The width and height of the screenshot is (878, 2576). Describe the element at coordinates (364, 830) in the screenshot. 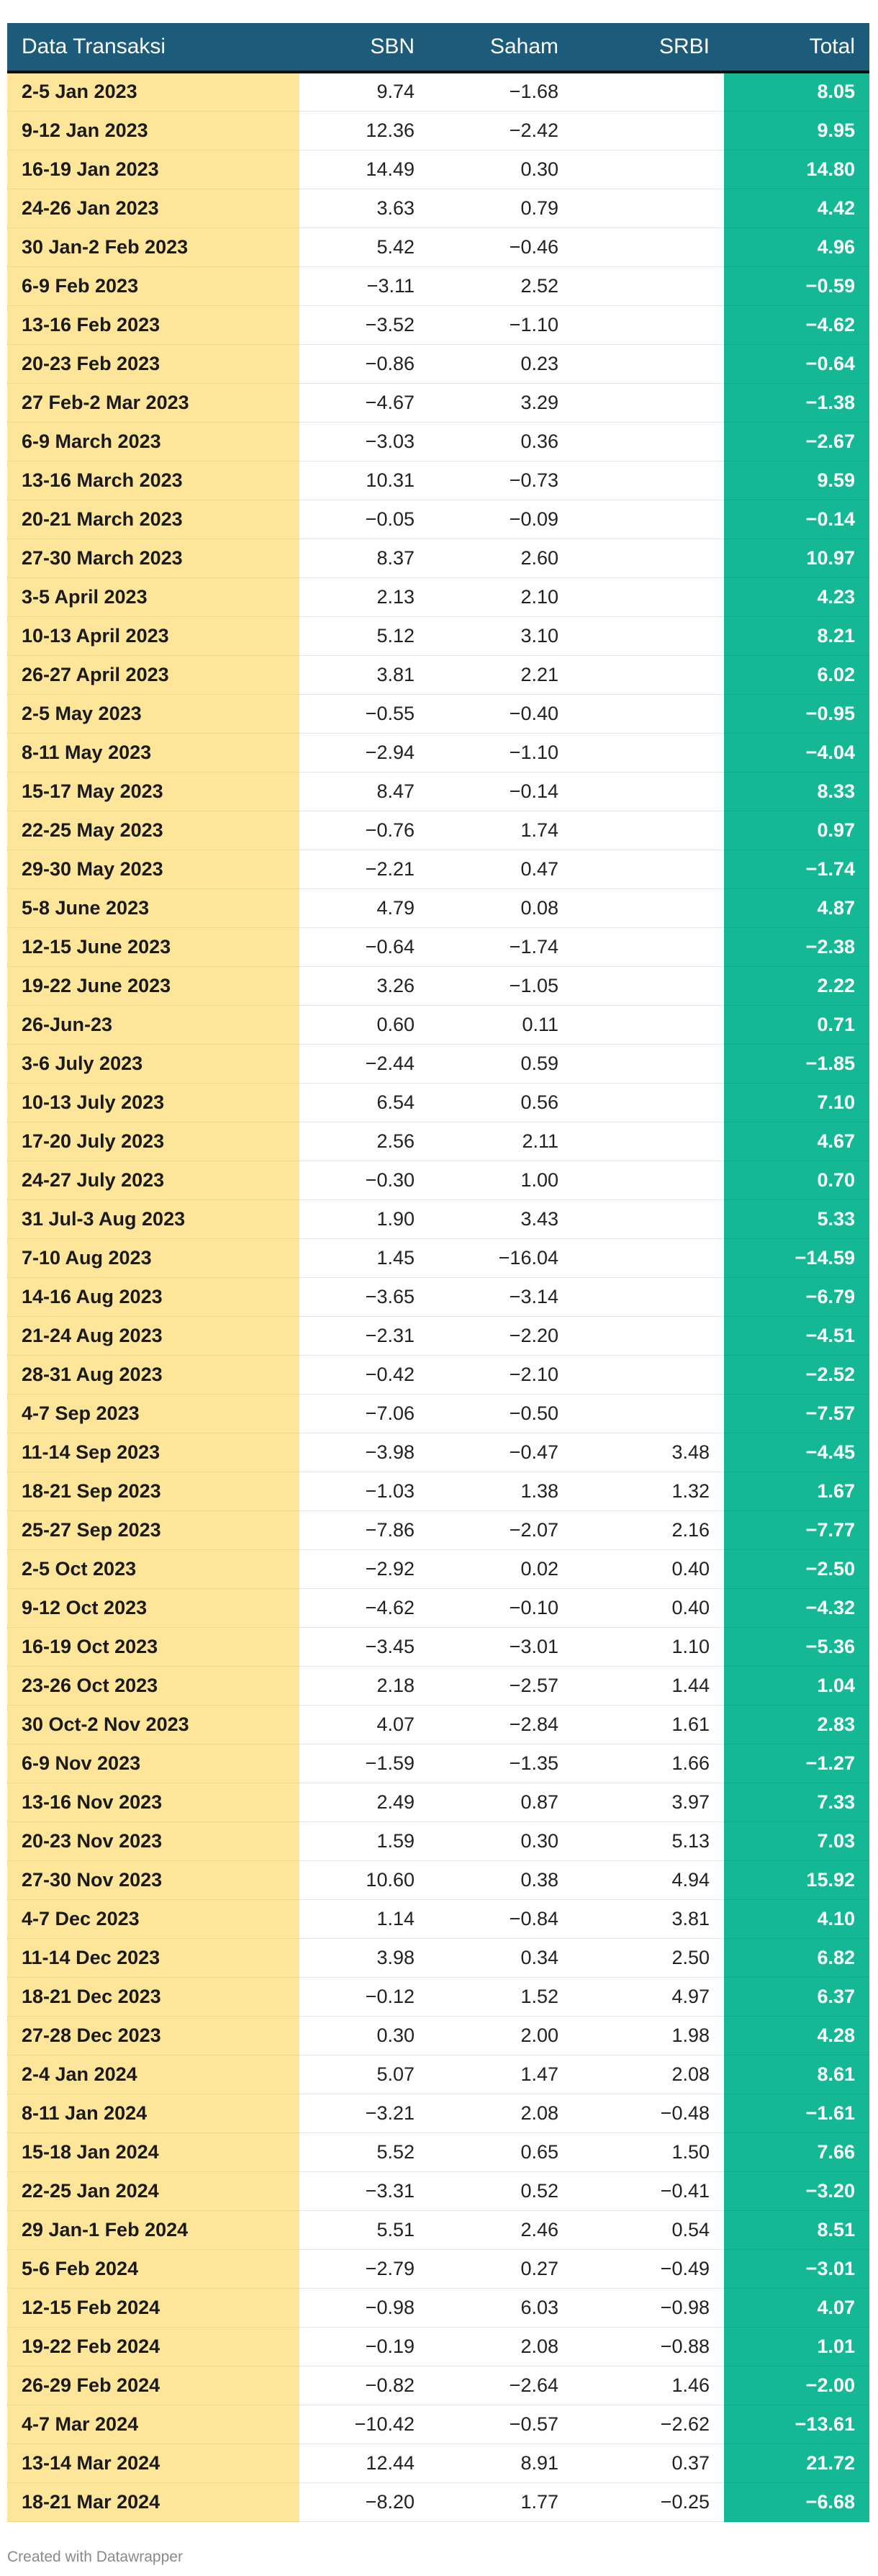

I see `cell-sbn: −0.76` at that location.